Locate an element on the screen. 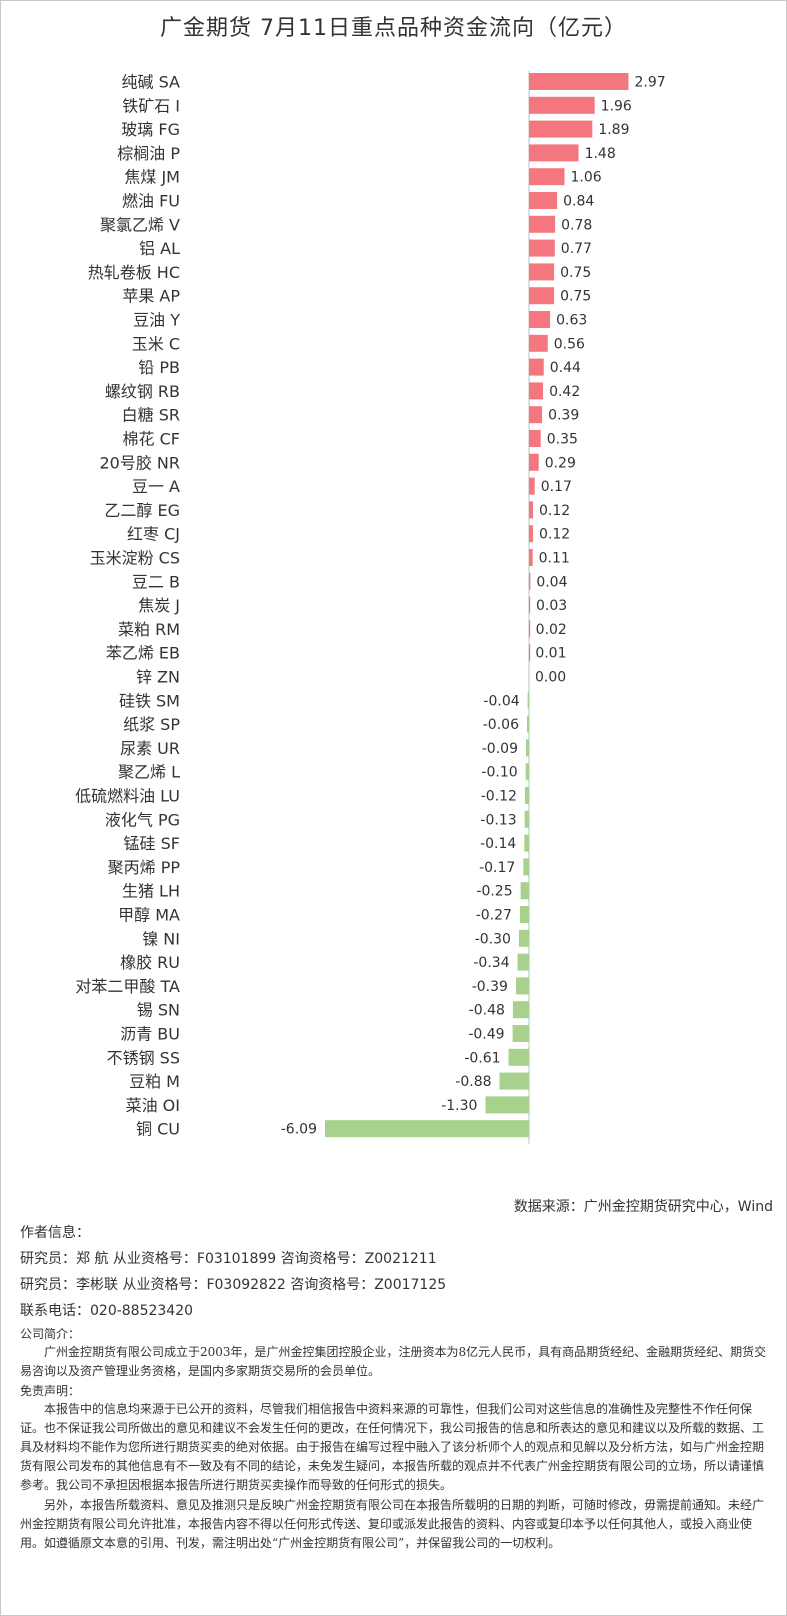 Image resolution: width=787 pixels, height=1616 pixels. value-label: -0.30 is located at coordinates (493, 939).